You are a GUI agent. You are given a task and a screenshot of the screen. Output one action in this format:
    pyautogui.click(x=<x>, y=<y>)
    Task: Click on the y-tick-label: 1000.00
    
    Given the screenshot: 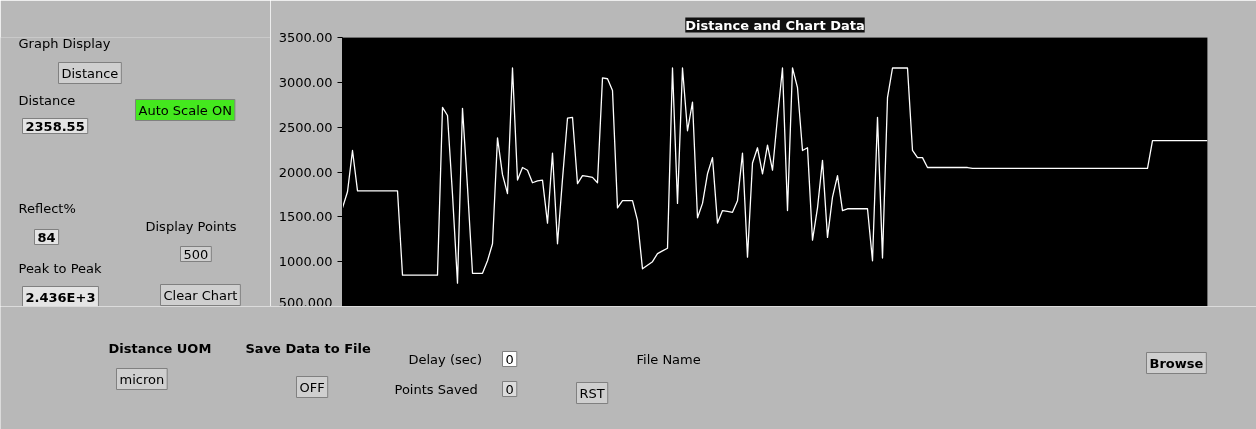 What is the action you would take?
    pyautogui.click(x=305, y=262)
    